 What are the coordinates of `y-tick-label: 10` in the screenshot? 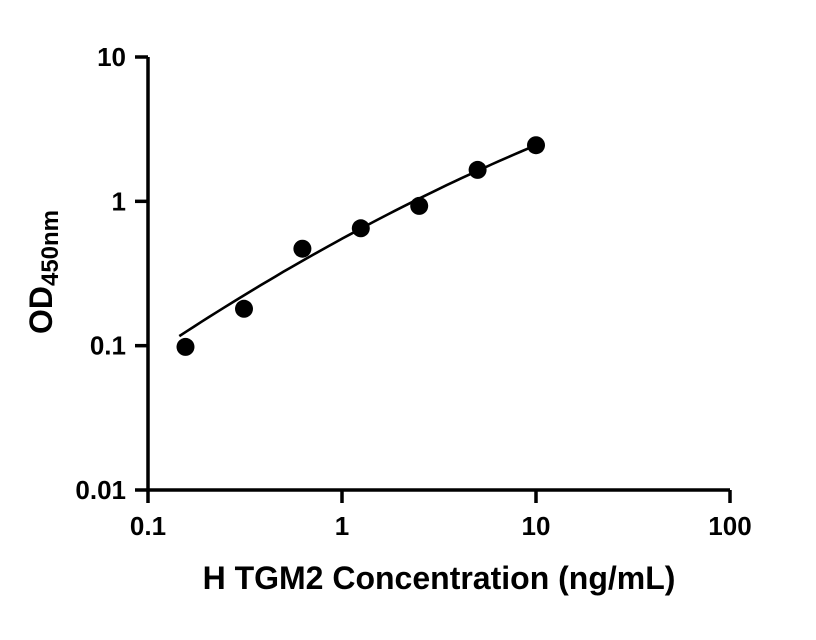 It's located at (111, 57).